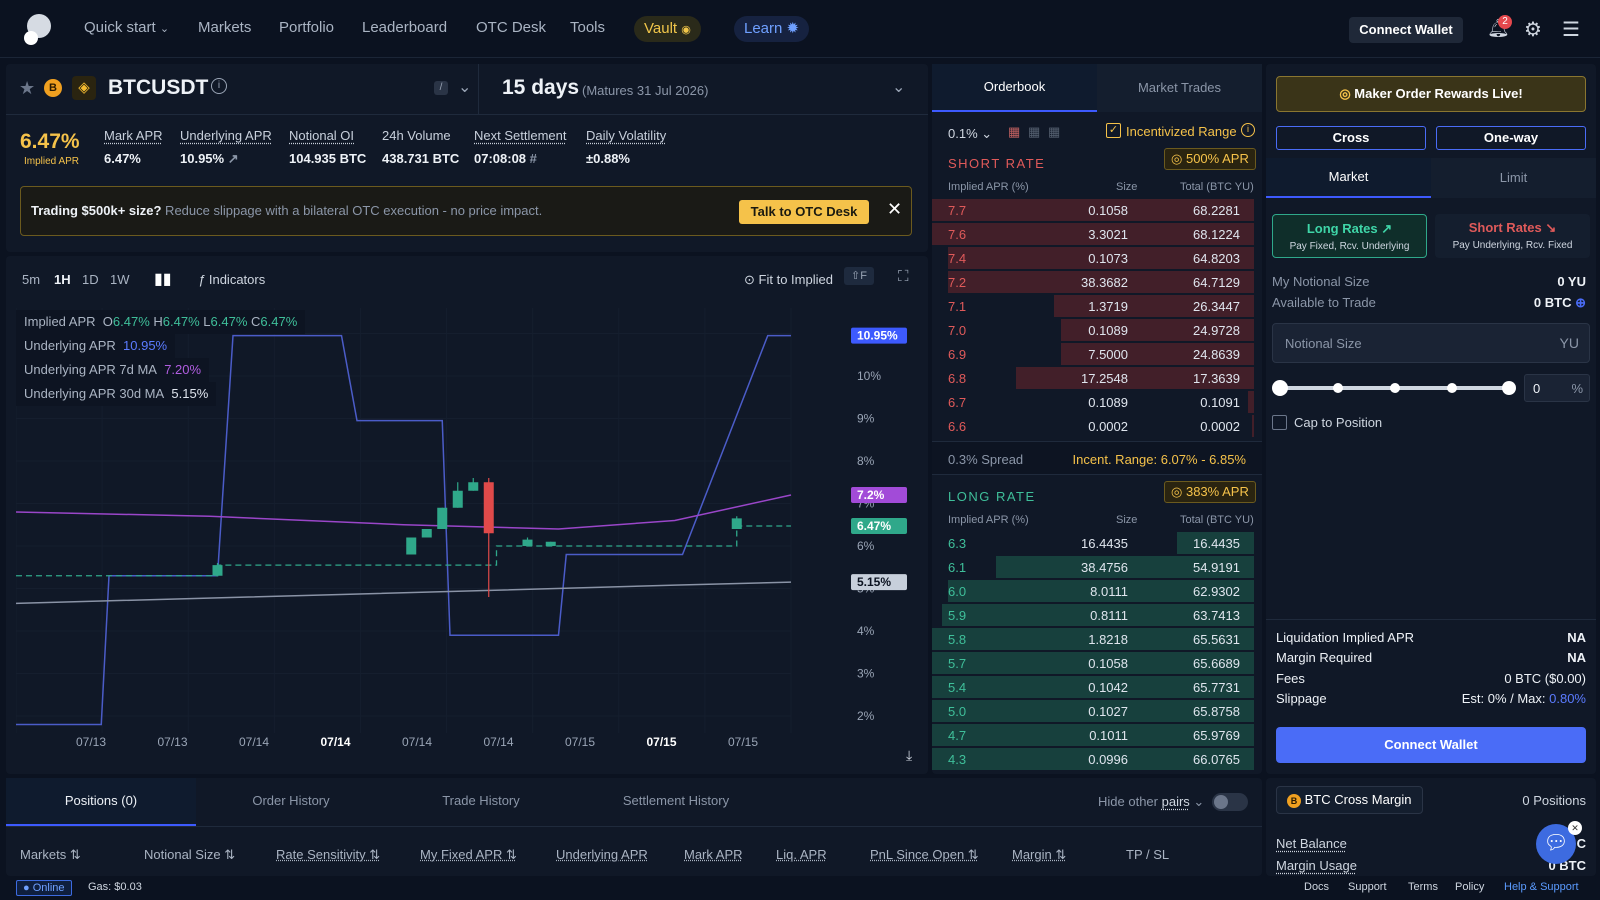 The image size is (1600, 900). Describe the element at coordinates (163, 279) in the screenshot. I see `candle-type-icon: ▮▮` at that location.